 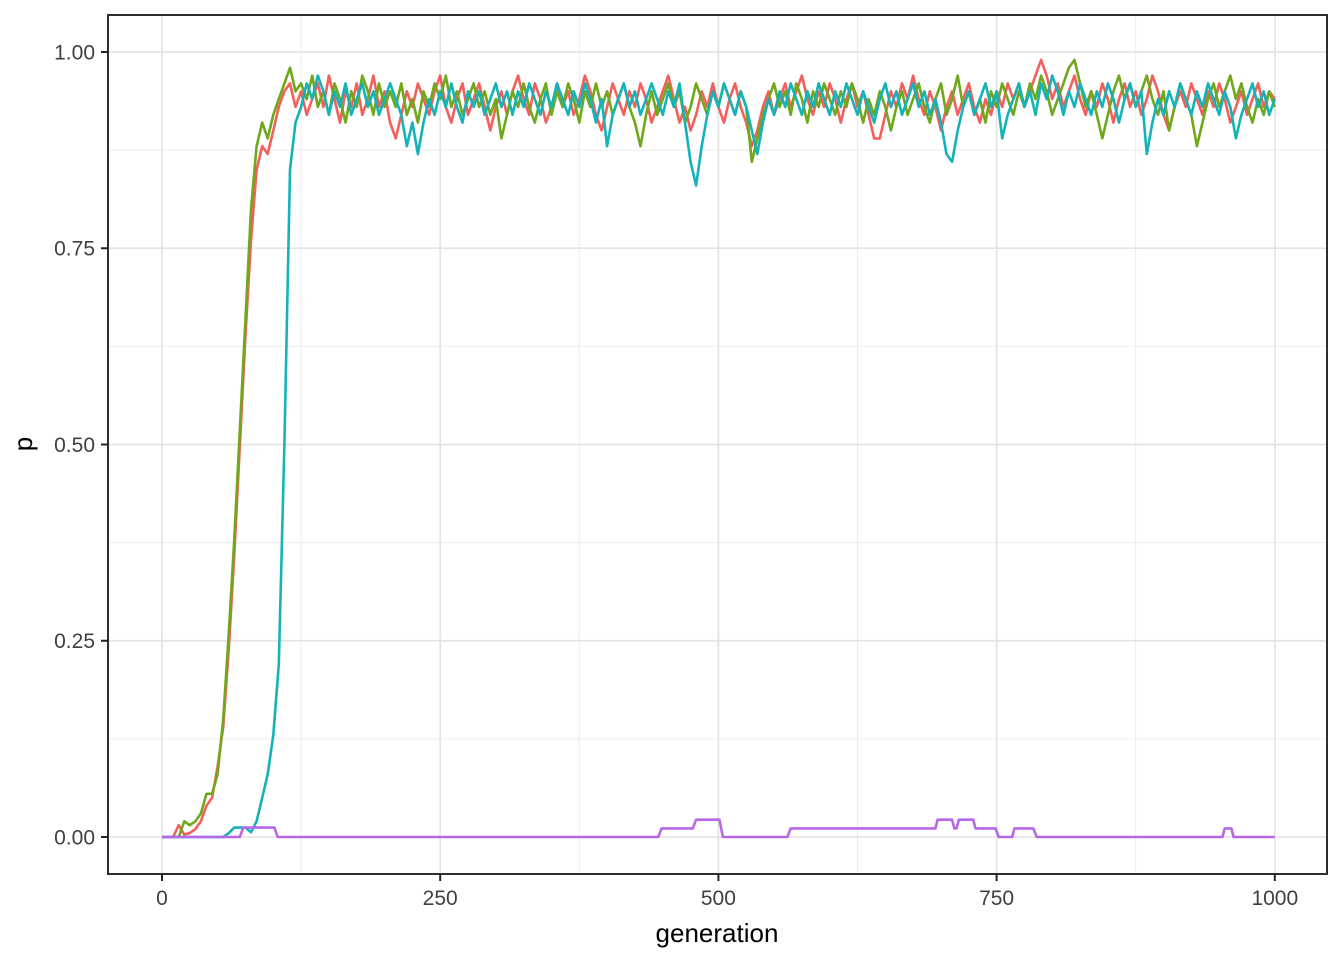 What do you see at coordinates (23, 444) in the screenshot?
I see `y-axis-title: p` at bounding box center [23, 444].